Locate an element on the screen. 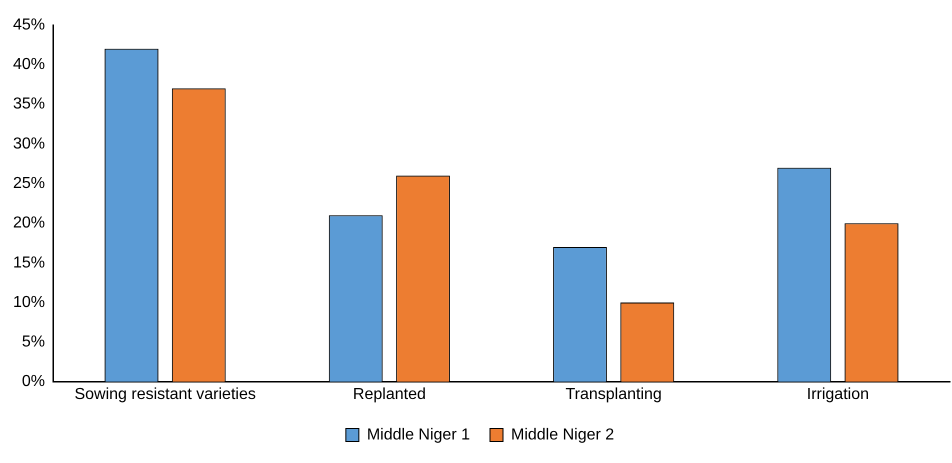 The height and width of the screenshot is (463, 952). legend-label: Middle Niger 2 is located at coordinates (562, 435).